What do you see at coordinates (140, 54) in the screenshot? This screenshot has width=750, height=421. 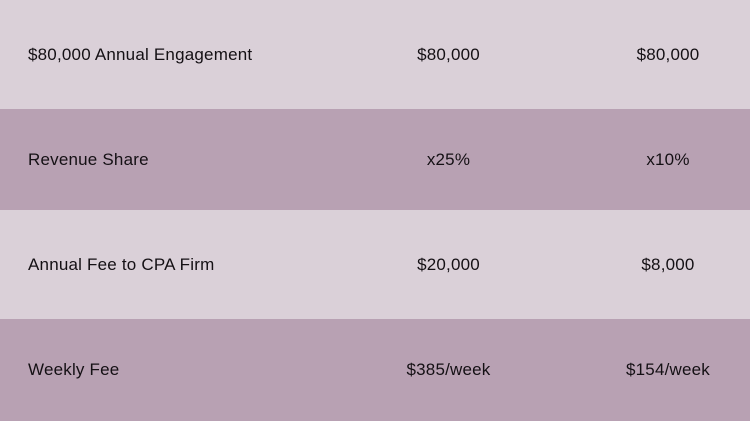 I see `row-label: $80,000 Annual Engagement` at bounding box center [140, 54].